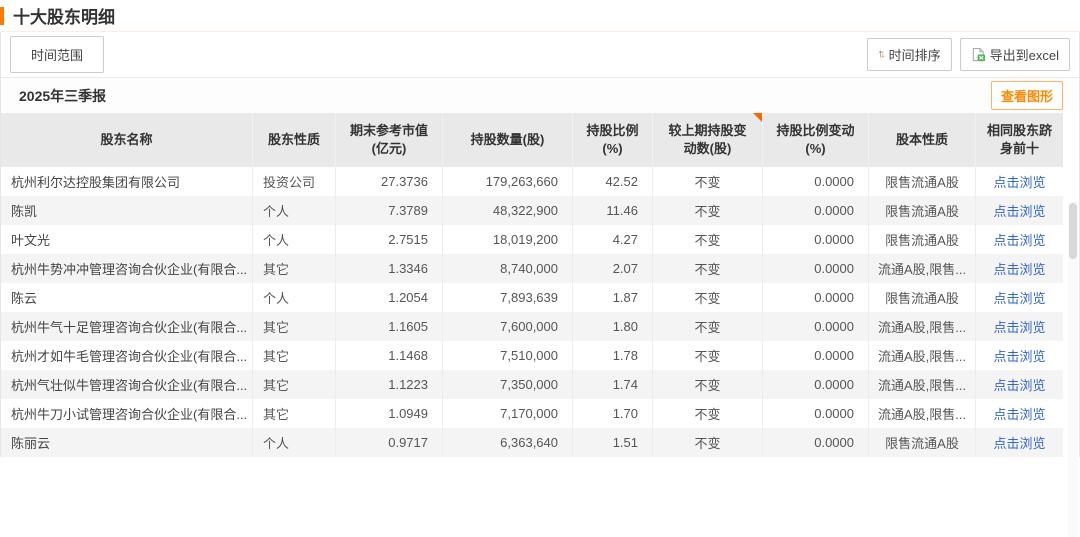 The image size is (1080, 537). Describe the element at coordinates (613, 268) in the screenshot. I see `cell-pct: 2.07` at that location.